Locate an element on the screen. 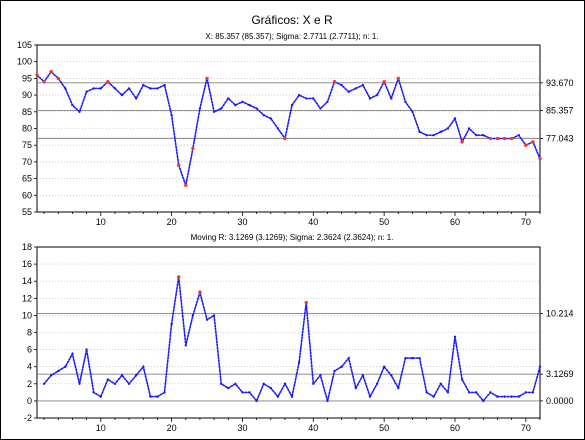  chart-title: Gráficos: X e R is located at coordinates (292, 20).